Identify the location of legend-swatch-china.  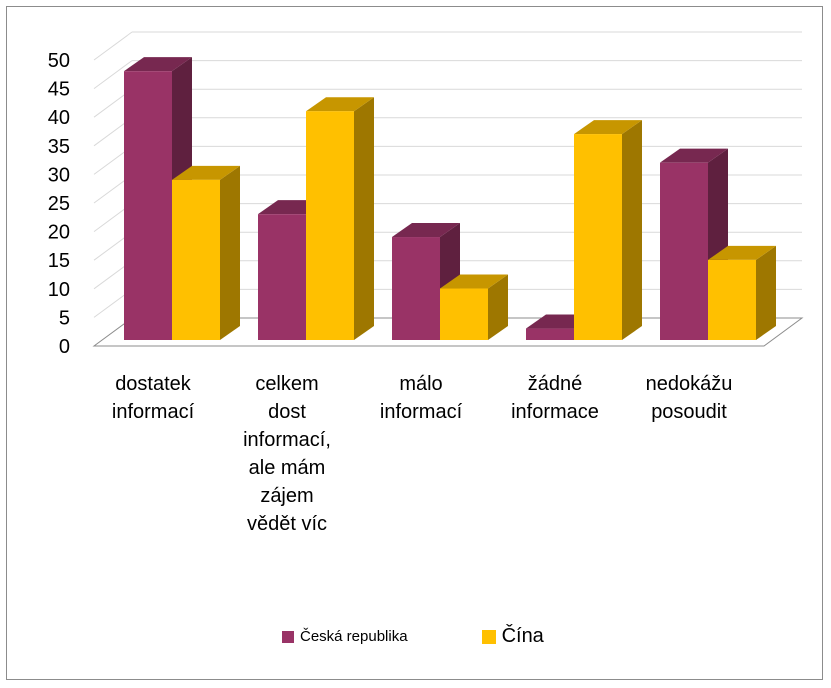
(488, 636).